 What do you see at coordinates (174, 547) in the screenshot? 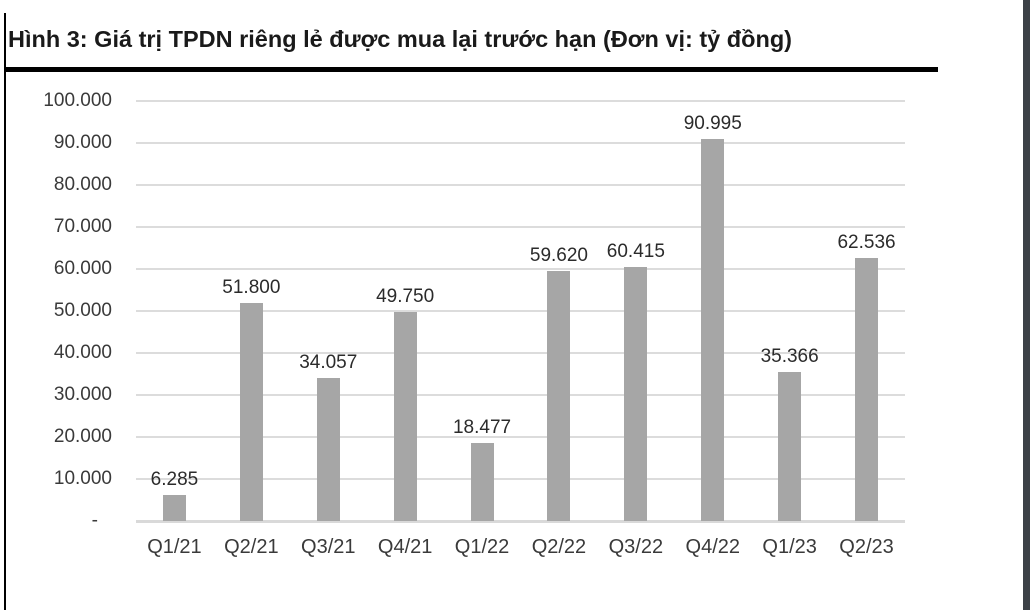
I see `x-tick-label: Q1/21` at bounding box center [174, 547].